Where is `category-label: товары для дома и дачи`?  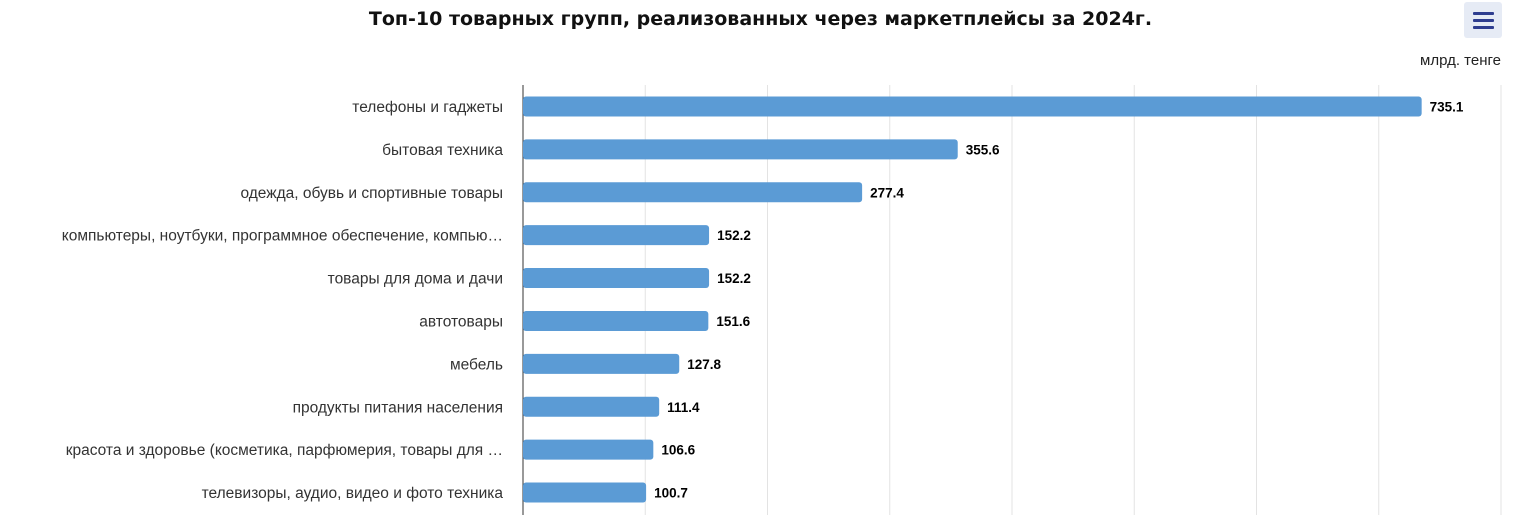
category-label: товары для дома и дачи is located at coordinates (415, 279).